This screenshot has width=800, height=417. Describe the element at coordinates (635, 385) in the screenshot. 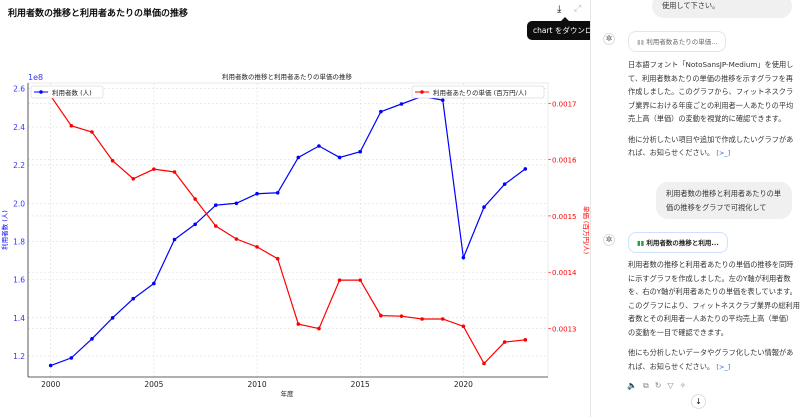

I see `speaker-icon: 🔈` at that location.